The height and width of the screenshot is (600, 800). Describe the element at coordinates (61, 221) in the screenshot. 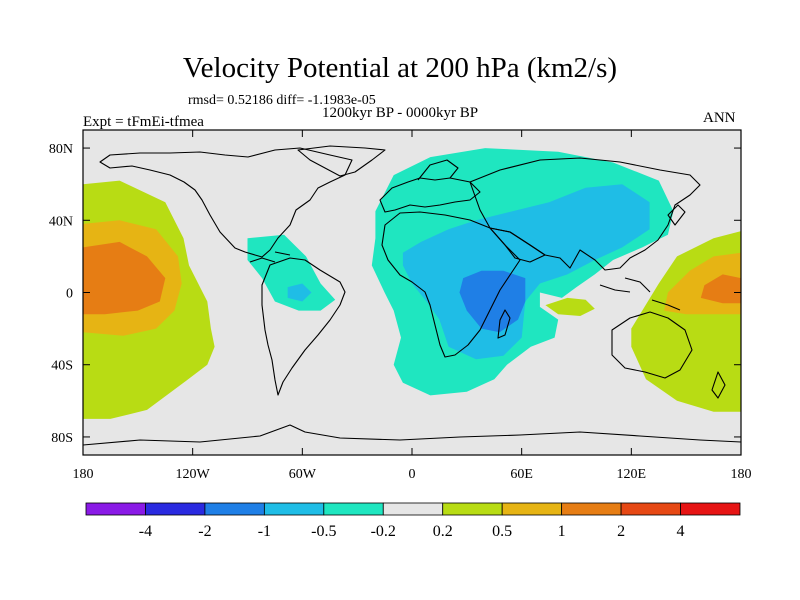

I see `y-tick-label: 40N` at that location.